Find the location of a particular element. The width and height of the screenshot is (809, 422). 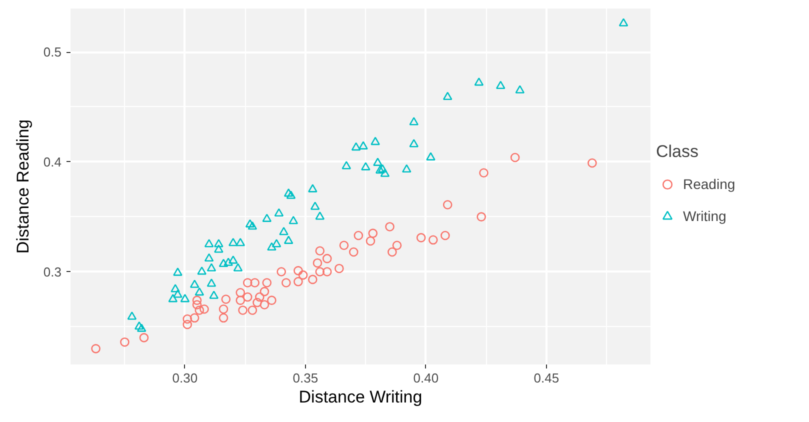

y-tick-label: 0.3 is located at coordinates (52, 272).